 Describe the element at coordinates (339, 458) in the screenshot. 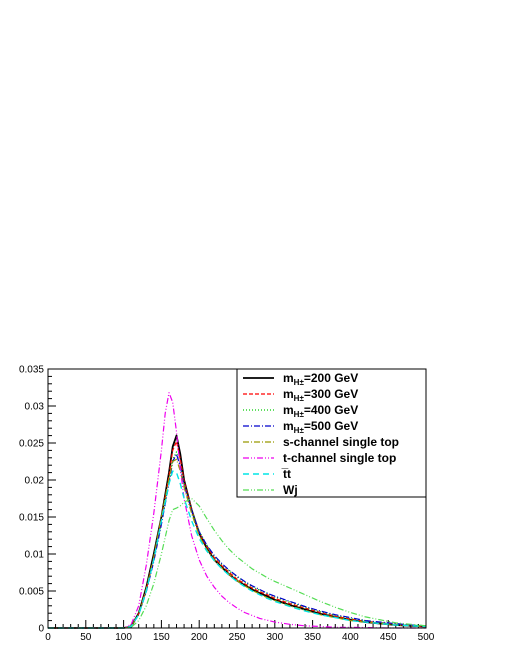

I see `legend-entry-6: t-channel single top` at that location.